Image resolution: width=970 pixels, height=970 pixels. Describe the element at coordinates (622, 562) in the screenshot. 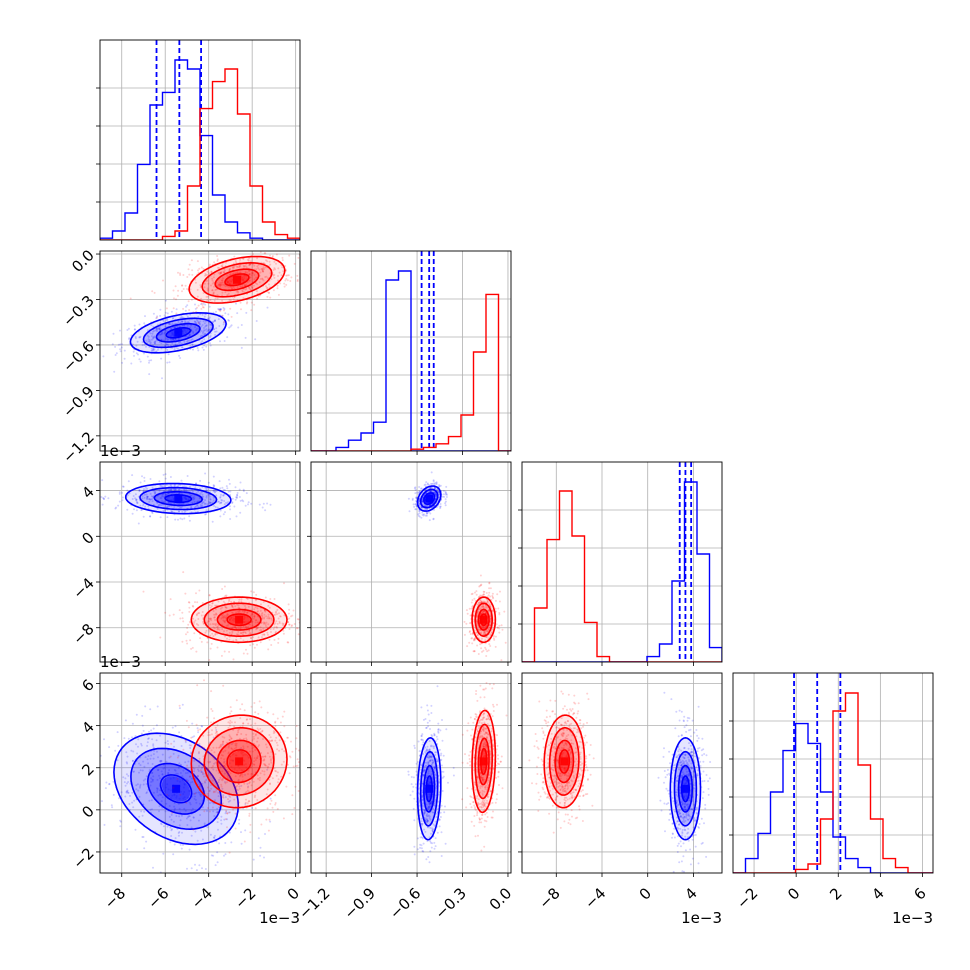

I see `histogram-panel` at that location.